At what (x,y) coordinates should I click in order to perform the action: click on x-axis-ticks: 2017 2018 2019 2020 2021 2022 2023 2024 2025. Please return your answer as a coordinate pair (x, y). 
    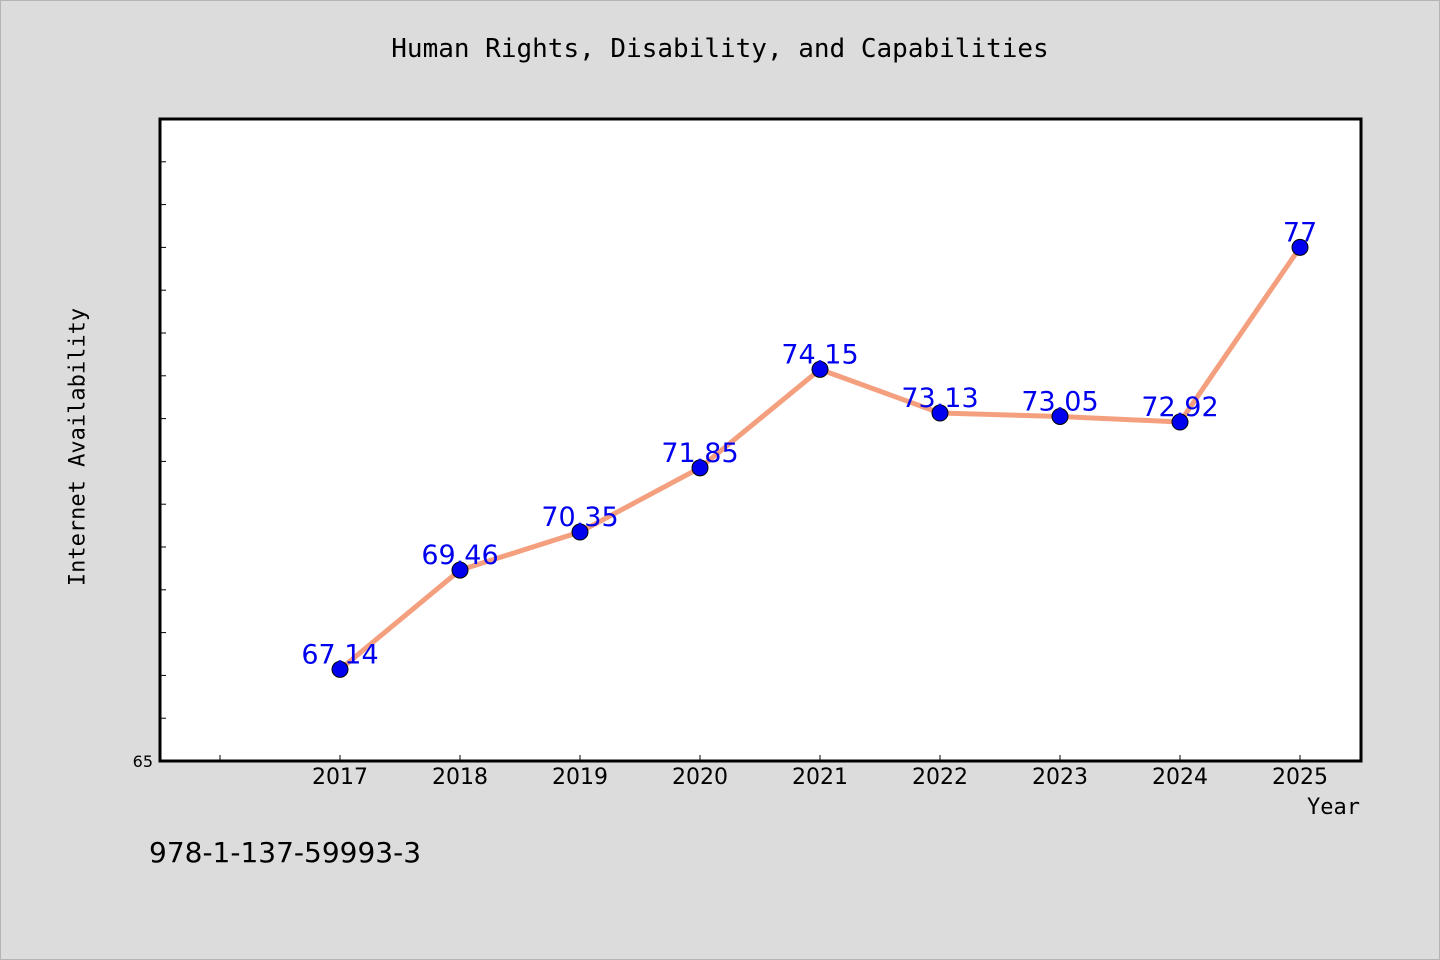
    Looking at the image, I should click on (773, 772).